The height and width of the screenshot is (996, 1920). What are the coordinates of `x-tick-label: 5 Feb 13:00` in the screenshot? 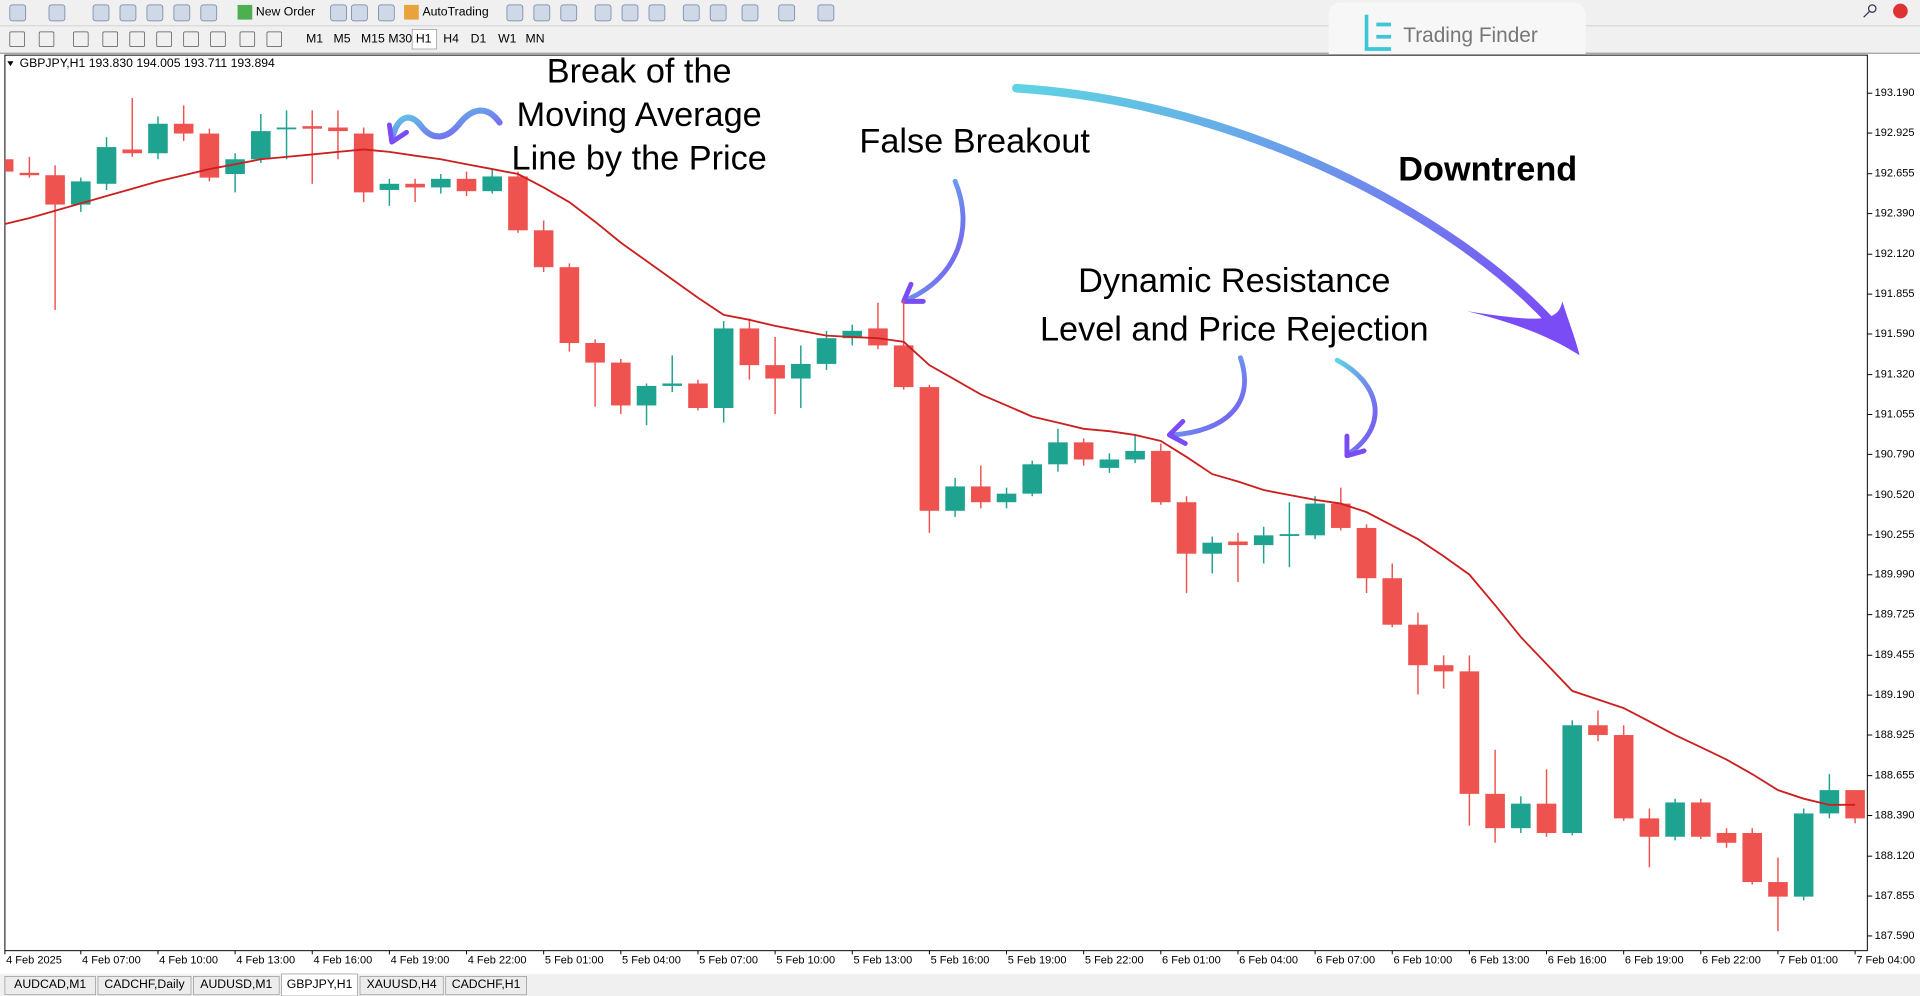 It's located at (882, 960).